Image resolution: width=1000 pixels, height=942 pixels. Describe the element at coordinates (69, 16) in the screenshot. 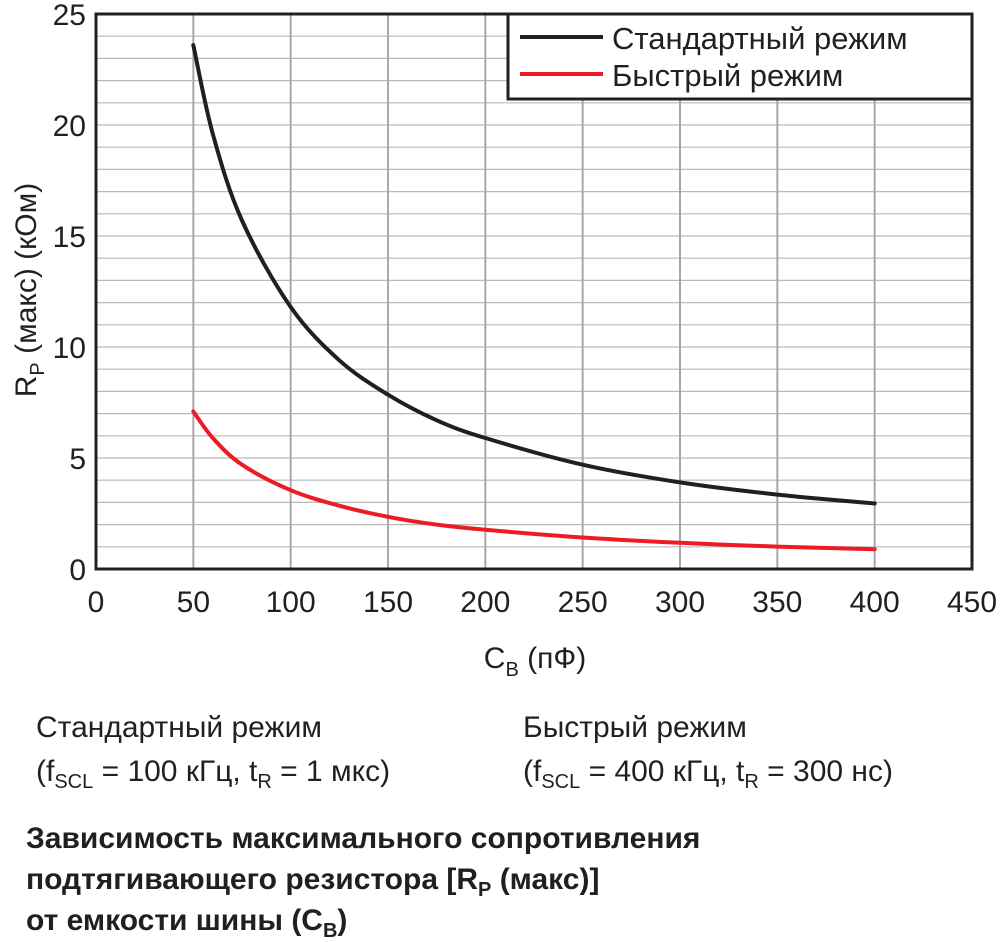

I see `y-tick-label: 25` at that location.